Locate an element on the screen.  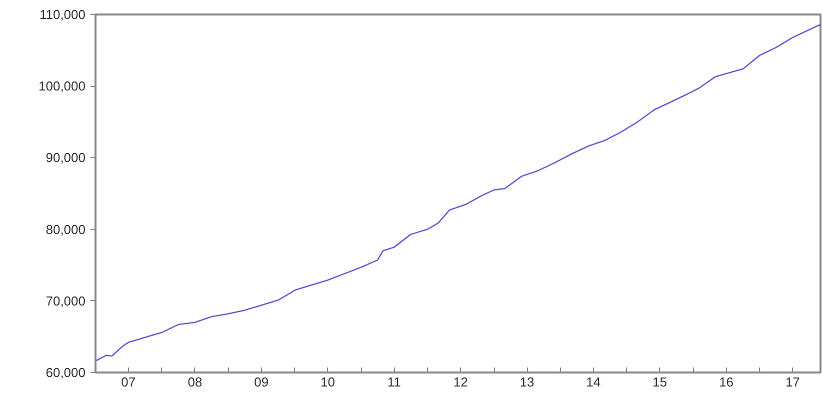
x-tick-label: 12 is located at coordinates (460, 382).